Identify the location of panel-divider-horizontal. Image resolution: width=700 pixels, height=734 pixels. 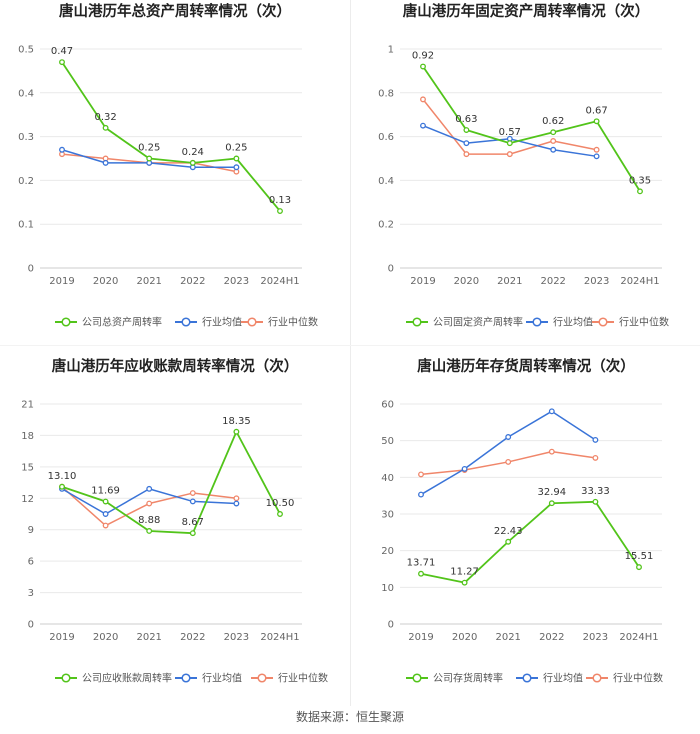
(350, 345).